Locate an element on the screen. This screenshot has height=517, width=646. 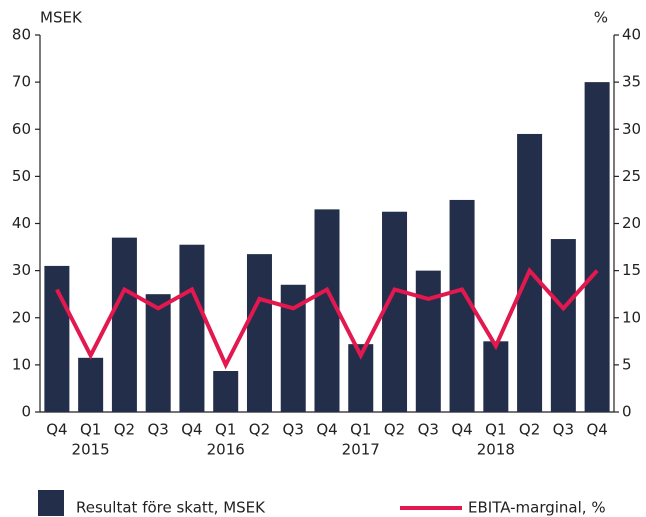
legend-label: EBITA-marginal, % is located at coordinates (537, 508).